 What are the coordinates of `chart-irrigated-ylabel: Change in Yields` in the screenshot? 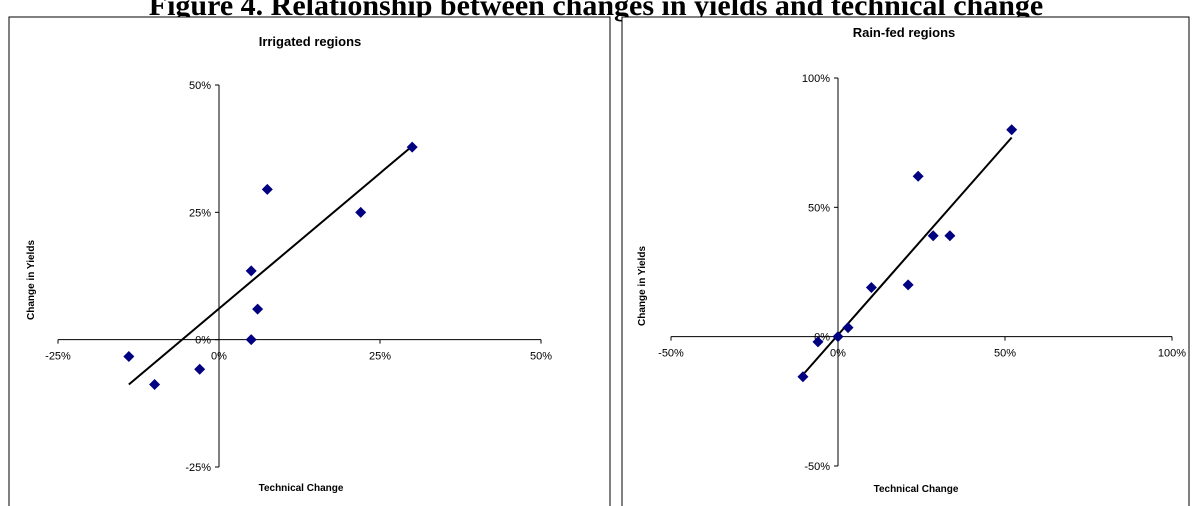 It's located at (31, 280).